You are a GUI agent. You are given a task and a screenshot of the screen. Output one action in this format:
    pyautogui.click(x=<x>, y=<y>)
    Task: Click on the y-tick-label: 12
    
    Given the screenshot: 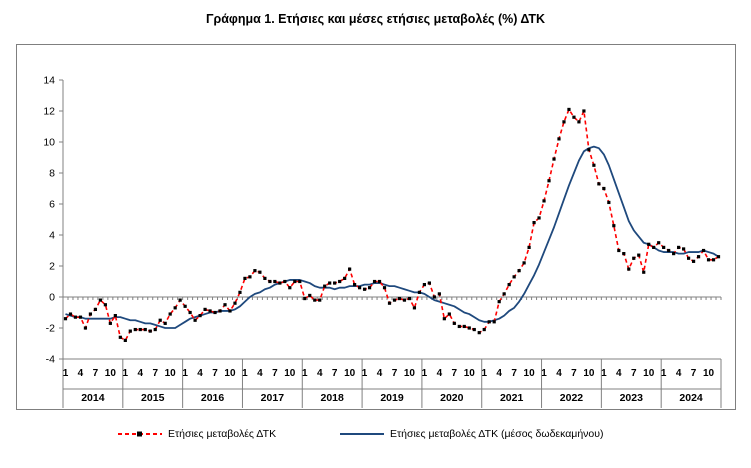 What is the action you would take?
    pyautogui.click(x=49, y=112)
    